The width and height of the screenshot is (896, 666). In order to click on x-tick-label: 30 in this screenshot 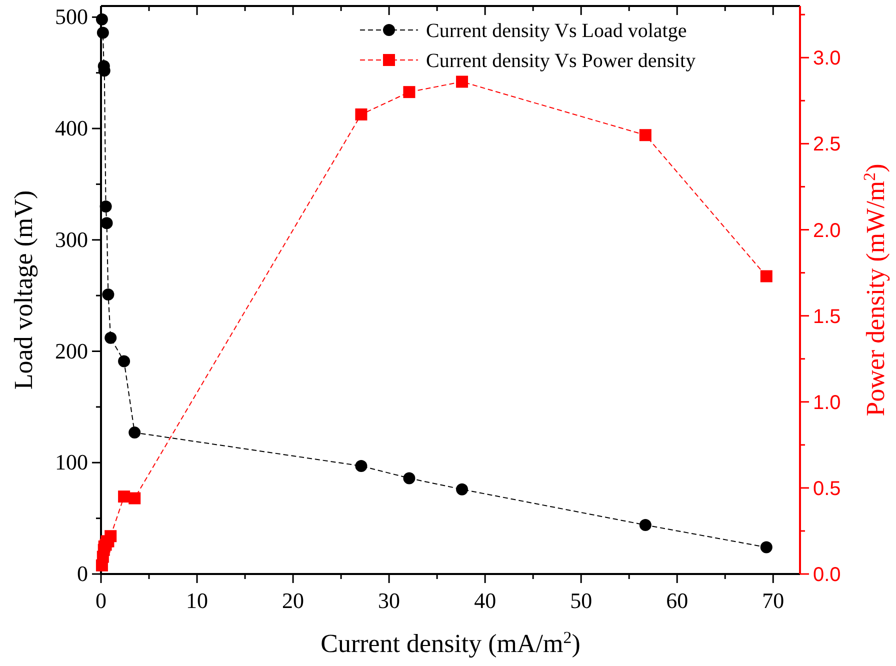, I will do `click(389, 600)`.